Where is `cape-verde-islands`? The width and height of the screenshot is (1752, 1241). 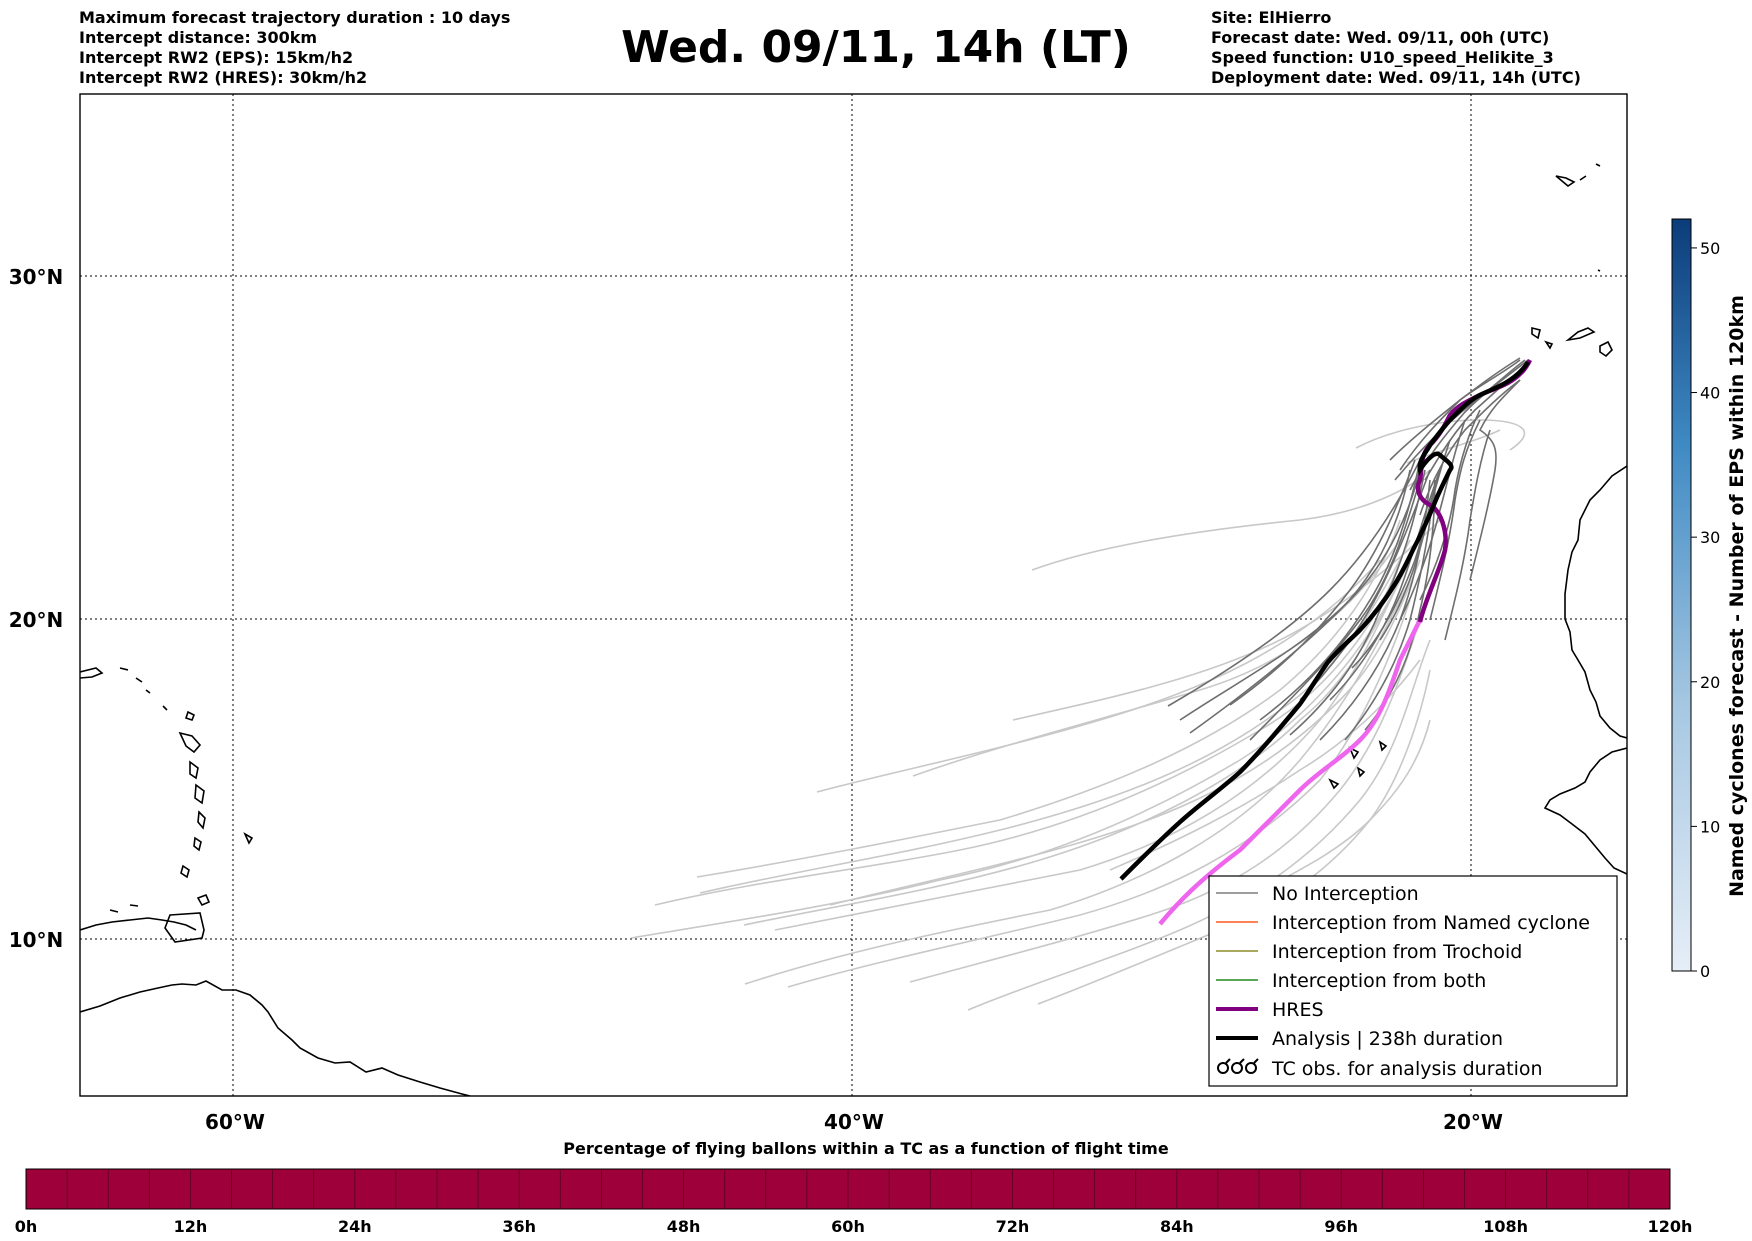 cape-verde-islands is located at coordinates (1358, 765).